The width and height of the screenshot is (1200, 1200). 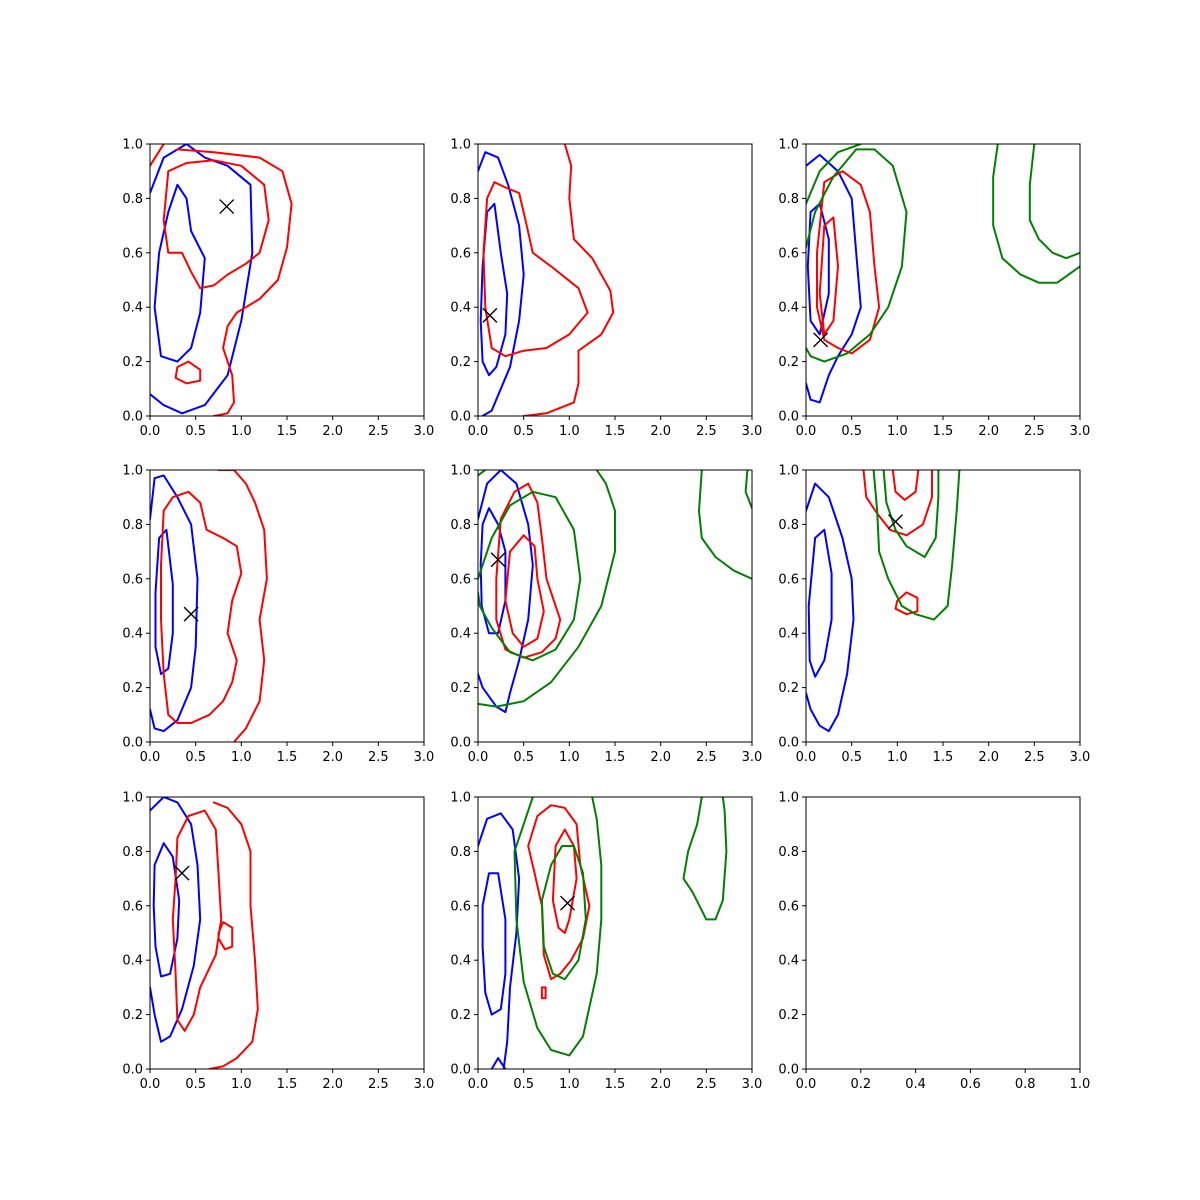 I want to click on subplot-0-2: 0.0 0.5 1.0 1.5 2.0 2.5 3.0 0.0 0.2 0.4 0.6 0.8 1.0, so click(x=934, y=289).